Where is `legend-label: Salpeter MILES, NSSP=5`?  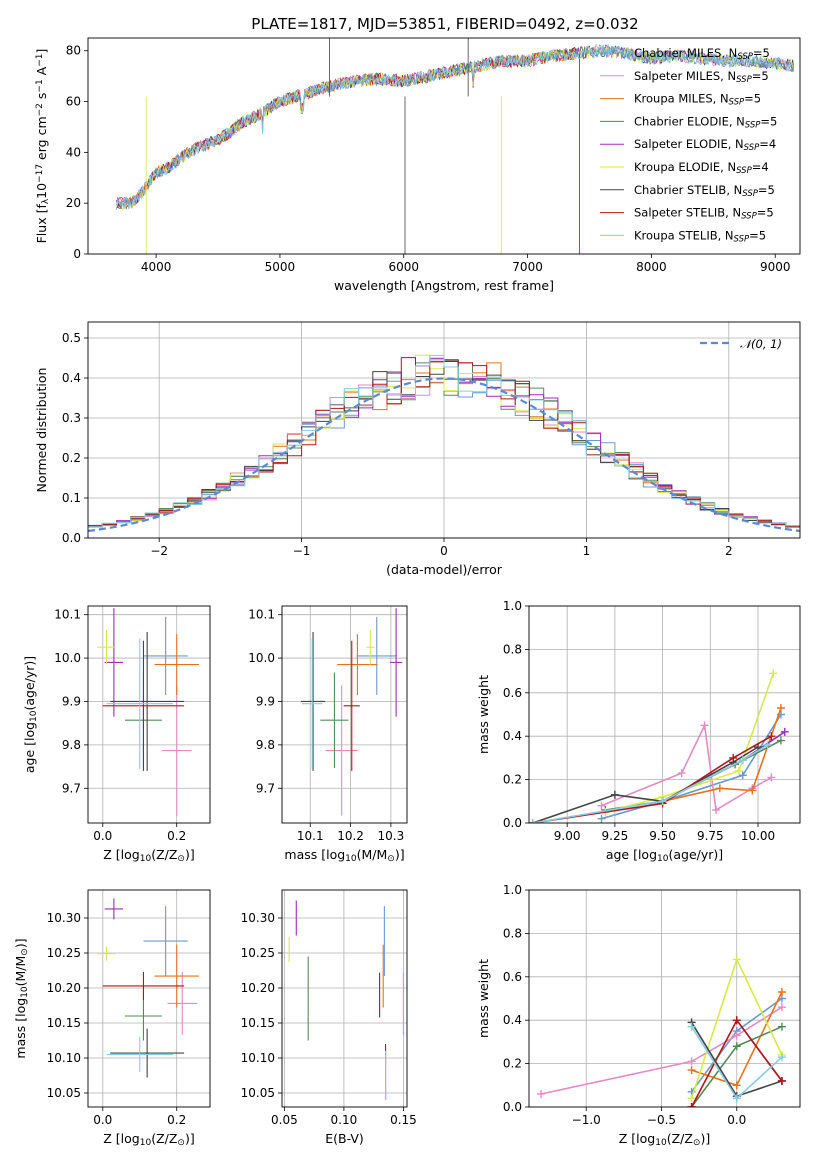
legend-label: Salpeter MILES, NSSP=5 is located at coordinates (701, 77).